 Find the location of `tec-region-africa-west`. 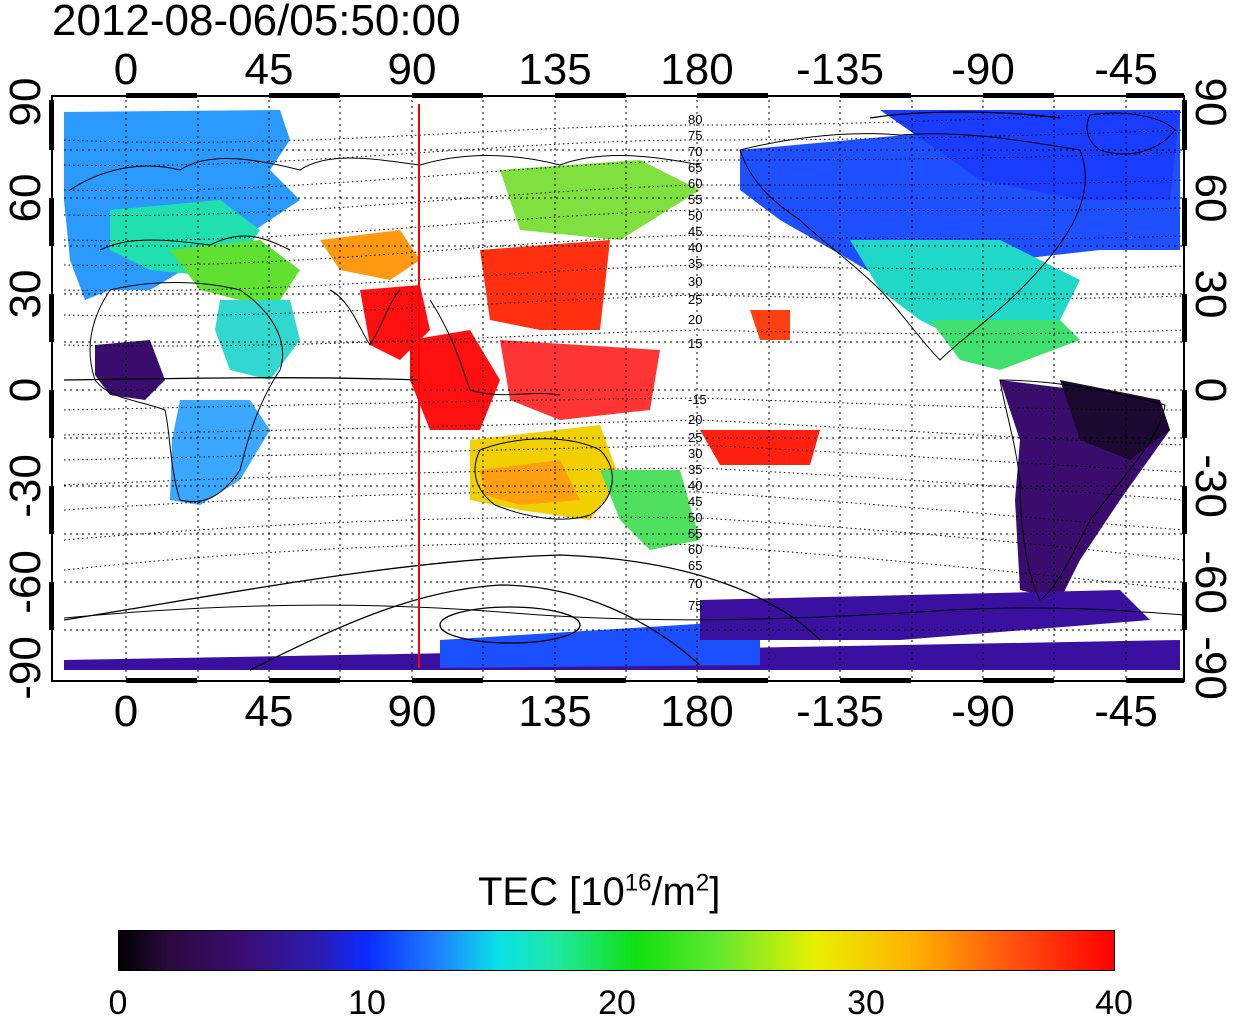

tec-region-africa-west is located at coordinates (130, 370).